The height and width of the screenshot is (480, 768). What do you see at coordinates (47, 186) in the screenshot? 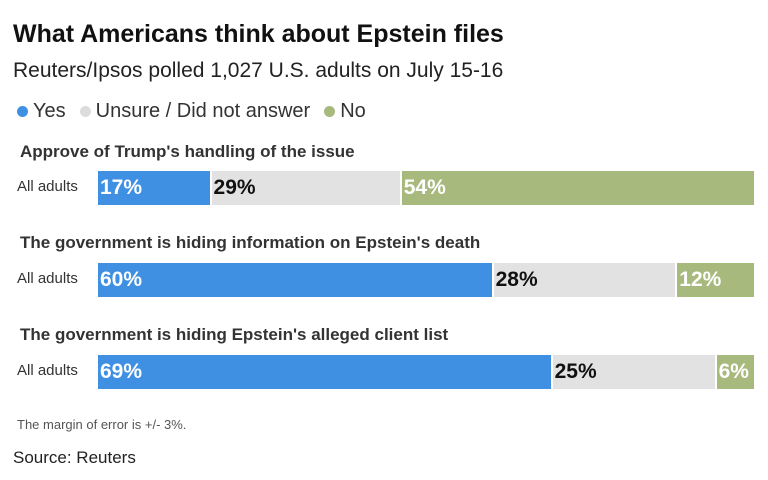
I see `question-1-group-label: All adults` at bounding box center [47, 186].